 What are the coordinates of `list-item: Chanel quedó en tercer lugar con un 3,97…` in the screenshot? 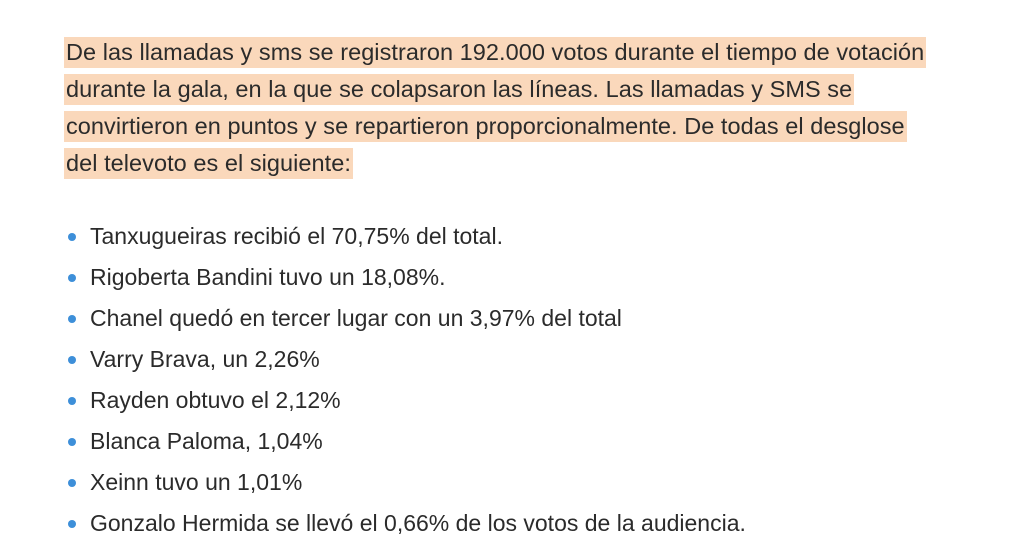 It's located at (514, 318).